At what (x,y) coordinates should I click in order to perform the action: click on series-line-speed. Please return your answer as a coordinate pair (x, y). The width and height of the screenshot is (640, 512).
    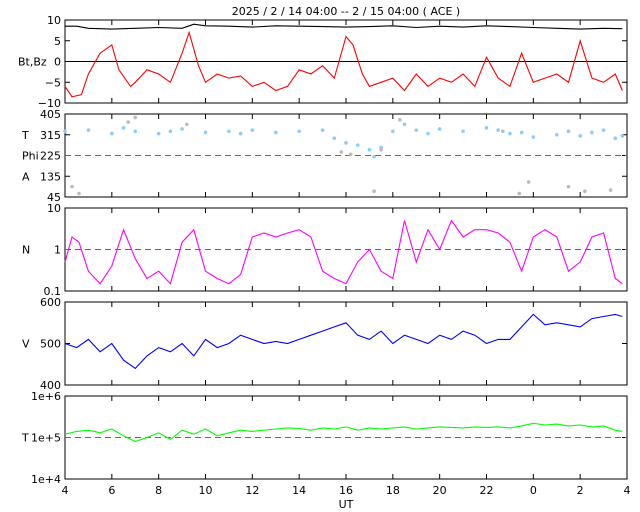
    Looking at the image, I should click on (343, 341).